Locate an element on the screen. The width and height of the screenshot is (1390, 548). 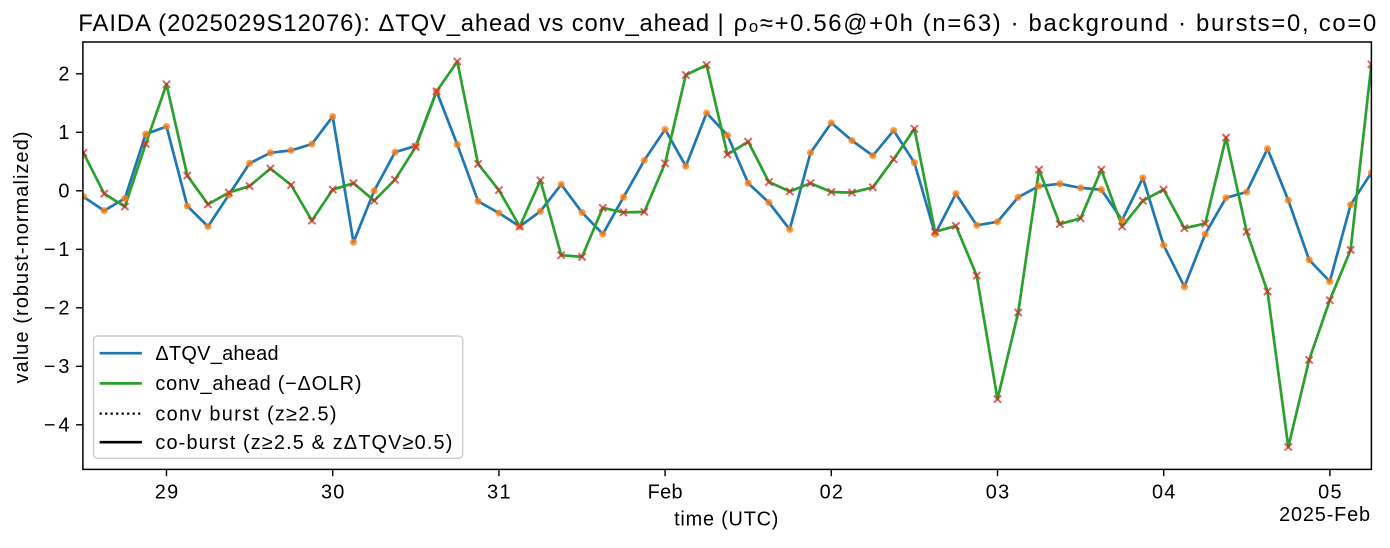
svg-text: value (robust-normalized) is located at coordinates (22, 256).